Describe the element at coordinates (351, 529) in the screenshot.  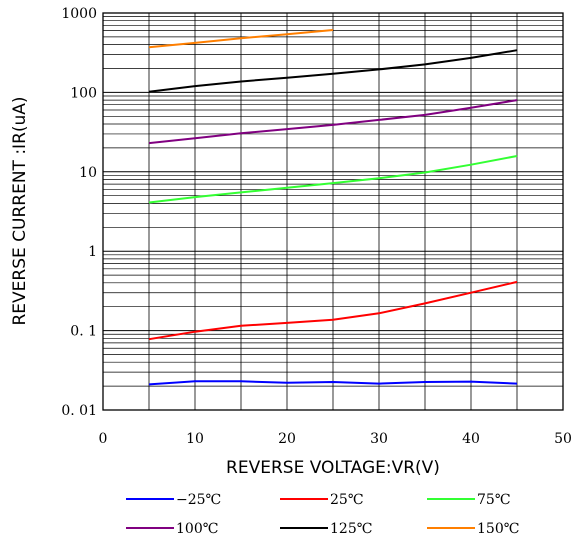
I see `legend-label: 125℃` at that location.